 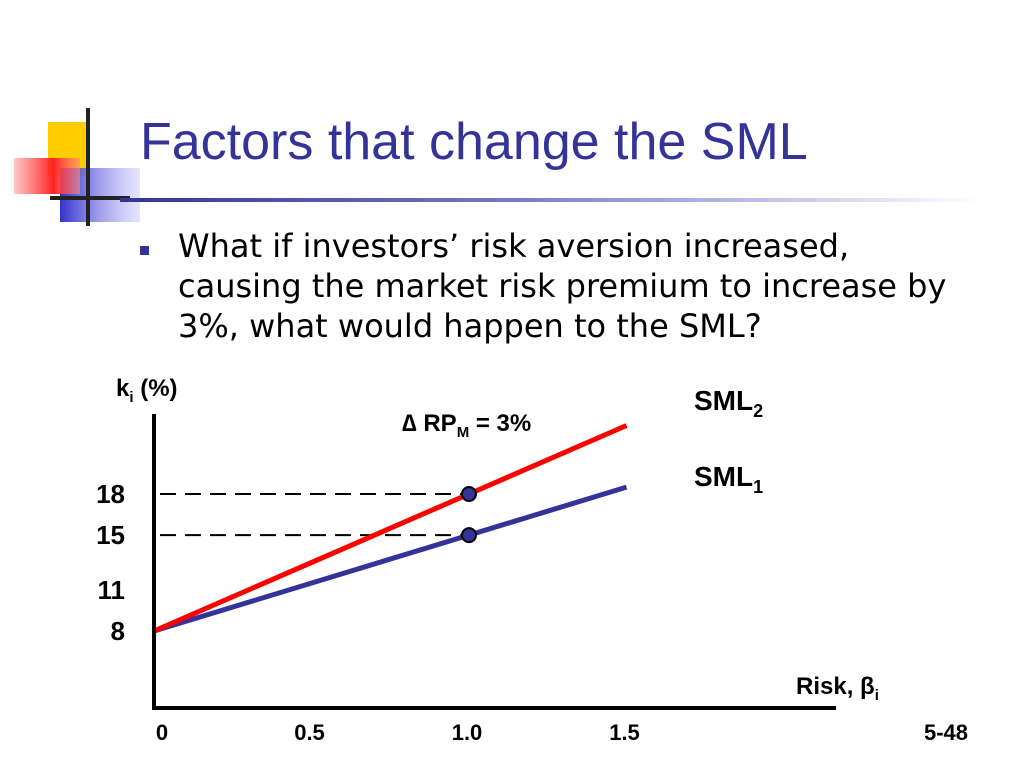 What do you see at coordinates (466, 425) in the screenshot?
I see `delta-rp-annotation: ∆ RPM = 3%` at bounding box center [466, 425].